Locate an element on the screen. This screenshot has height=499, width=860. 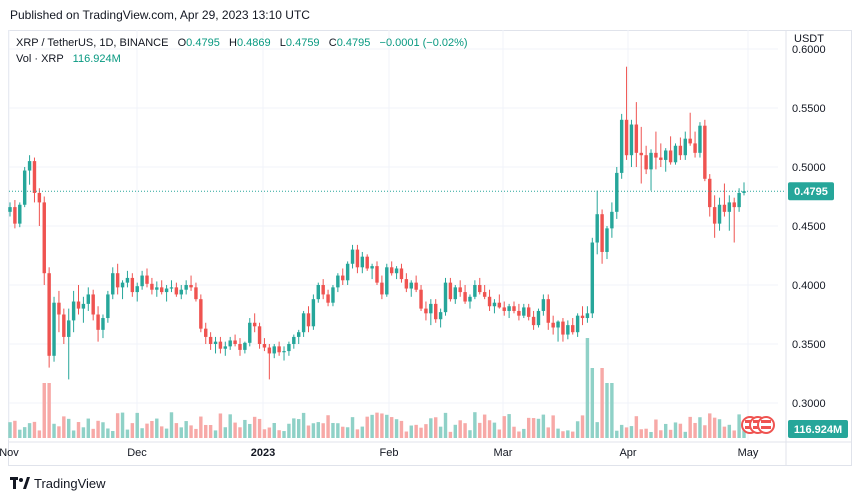
symbol-label: XRP / TetherUS, 1D, BINANCE is located at coordinates (92, 43).